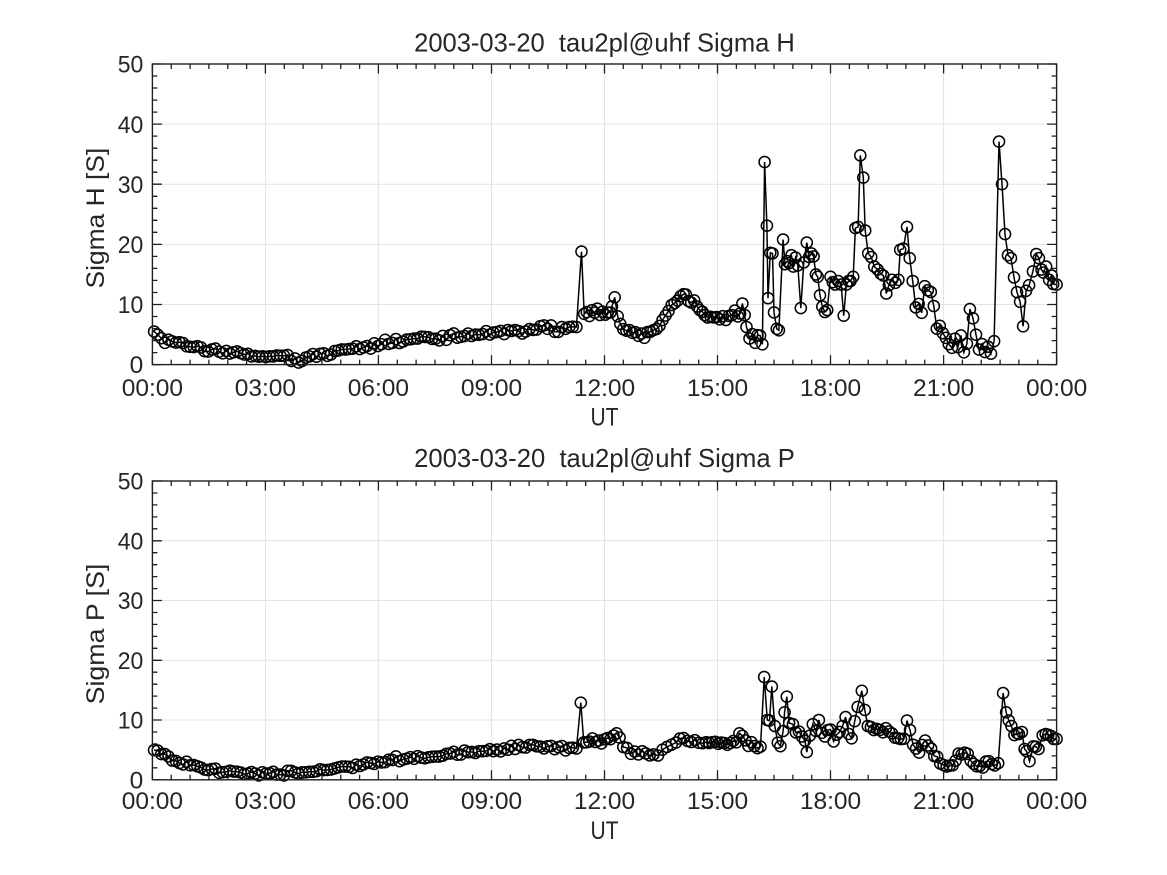  I want to click on svg-text: Sigma H [S], so click(96, 218).